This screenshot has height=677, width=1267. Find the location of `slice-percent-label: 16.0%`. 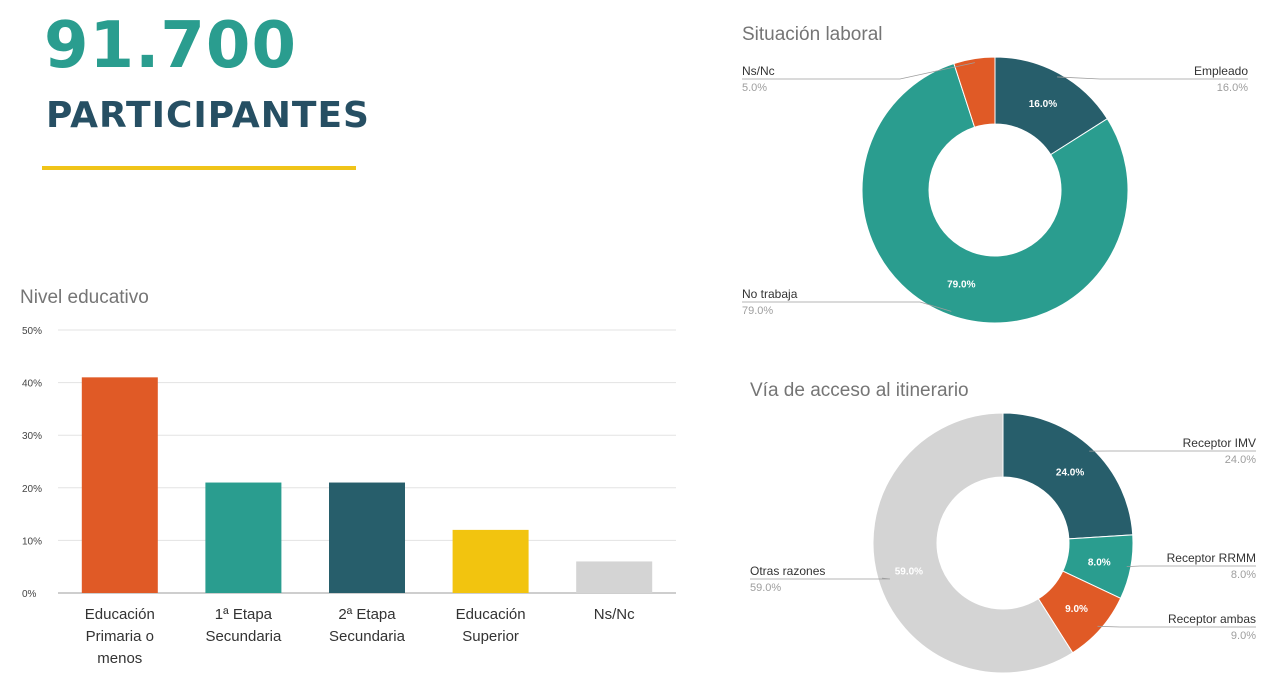

slice-percent-label: 16.0% is located at coordinates (1232, 88).